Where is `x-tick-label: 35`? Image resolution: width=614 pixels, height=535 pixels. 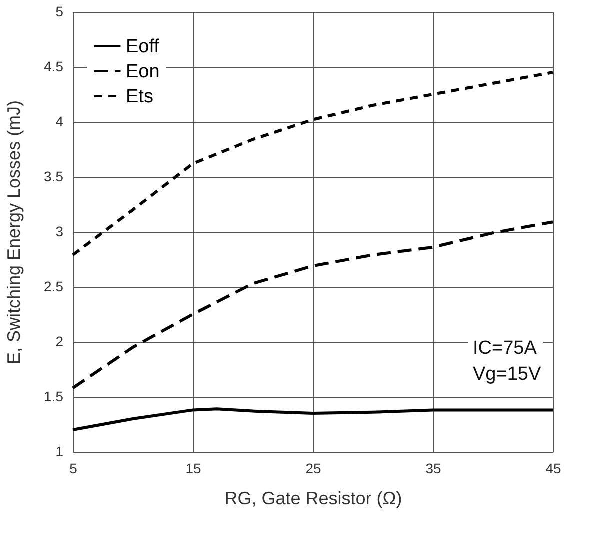
x-tick-label: 35 is located at coordinates (434, 468).